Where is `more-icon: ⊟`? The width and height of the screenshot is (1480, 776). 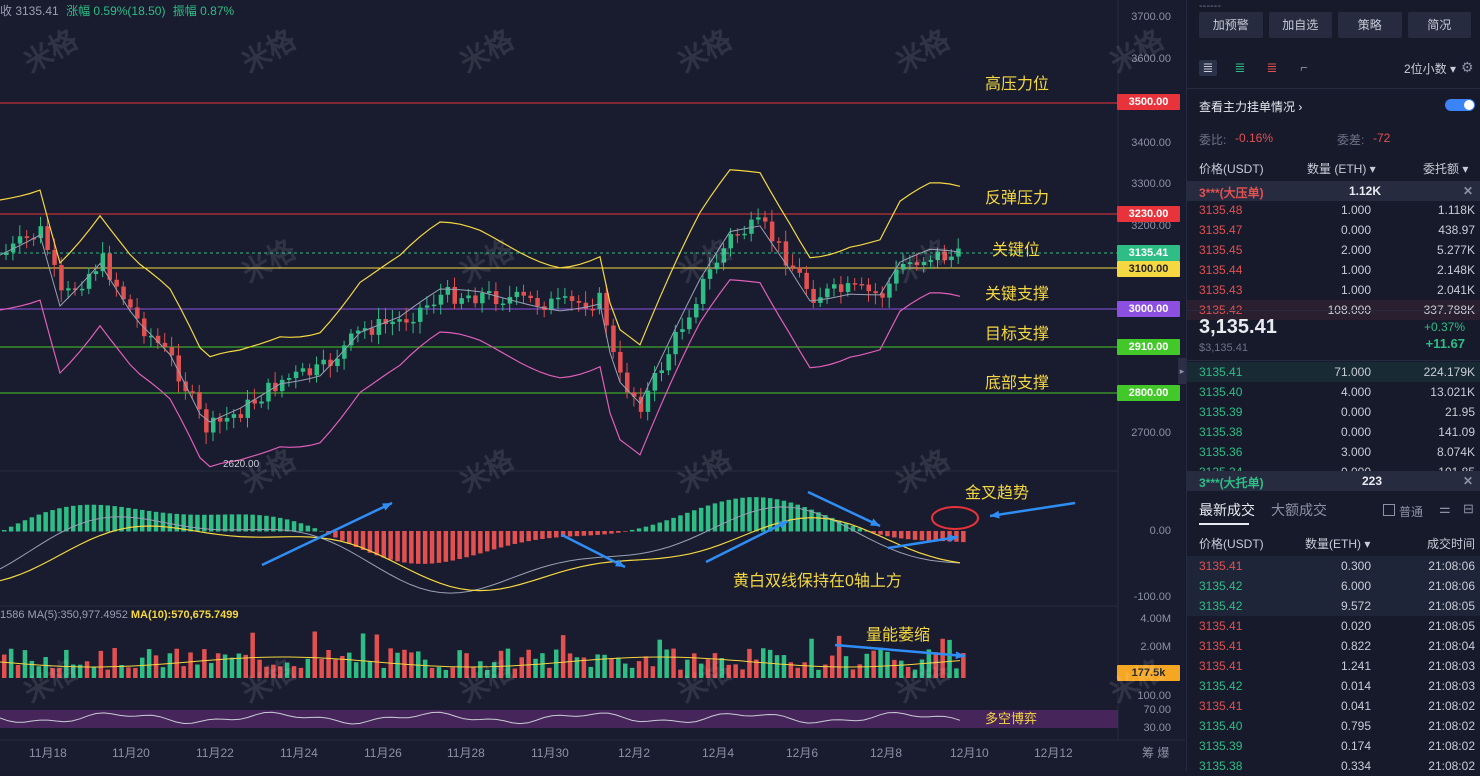 more-icon: ⊟ is located at coordinates (1468, 508).